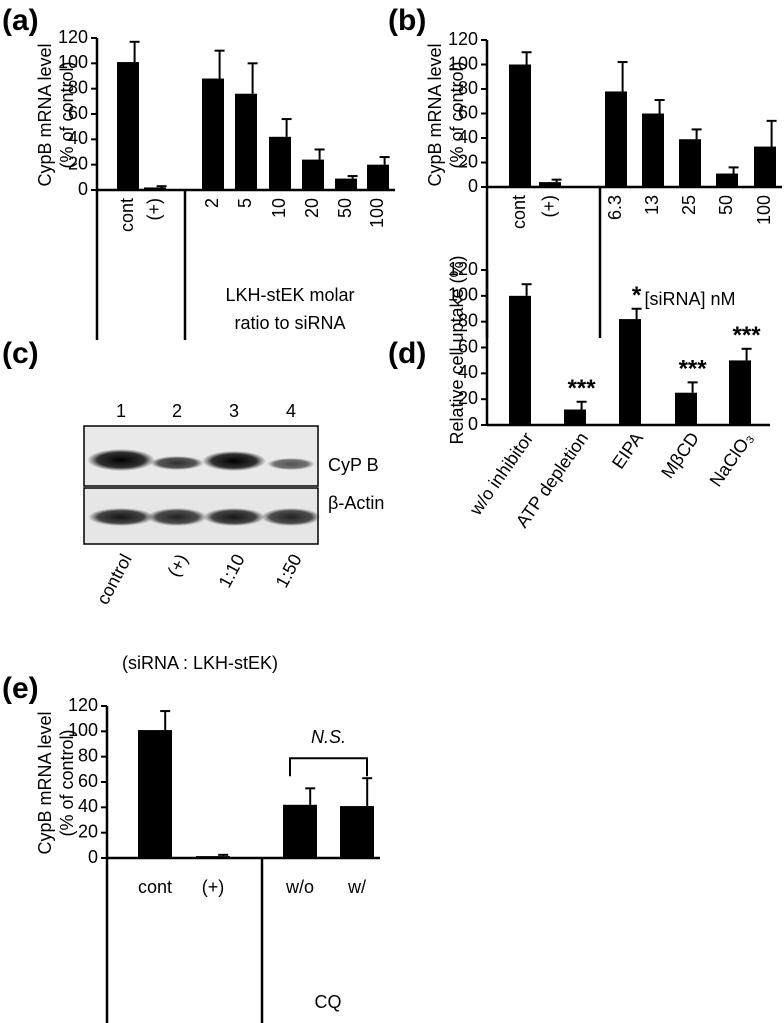 The width and height of the screenshot is (784, 1023). What do you see at coordinates (615, 207) in the screenshot?
I see `x-tick-label: 6.3` at bounding box center [615, 207].